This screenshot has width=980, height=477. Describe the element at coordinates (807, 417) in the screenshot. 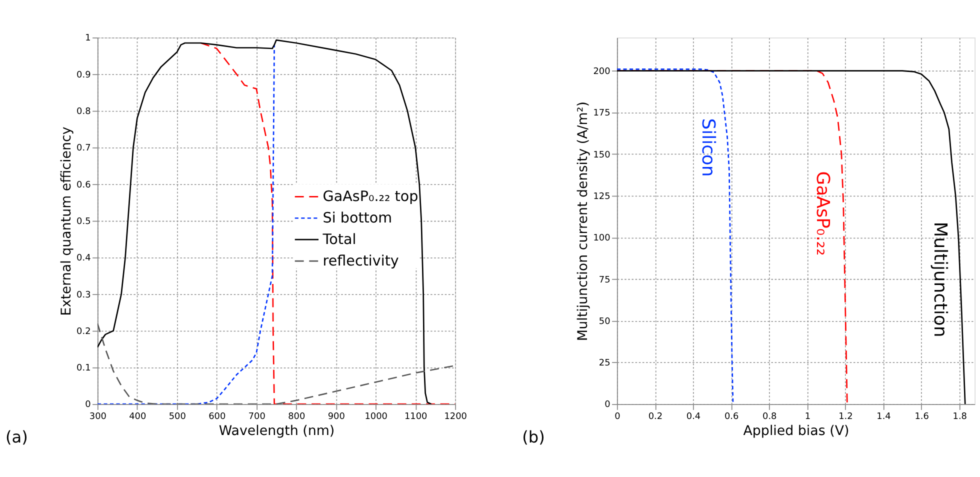

I see `x-tick-label: 1` at that location.